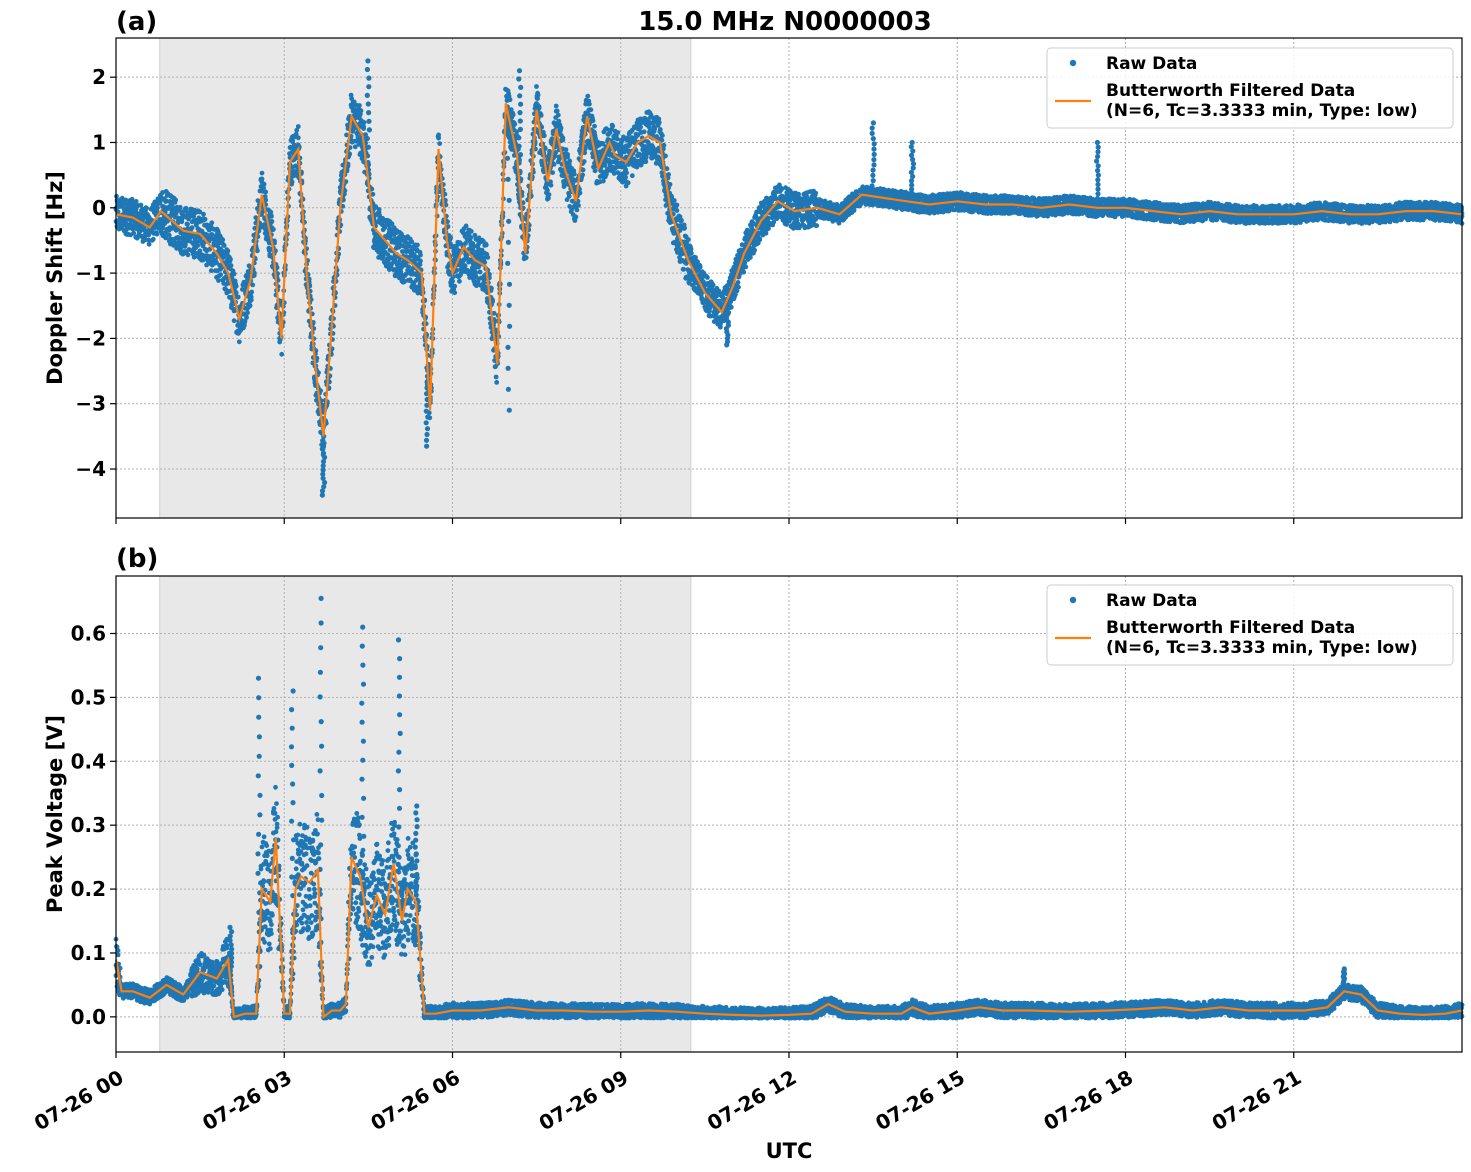  What do you see at coordinates (136, 22) in the screenshot?
I see `panel-a-tag: (a)` at bounding box center [136, 22].